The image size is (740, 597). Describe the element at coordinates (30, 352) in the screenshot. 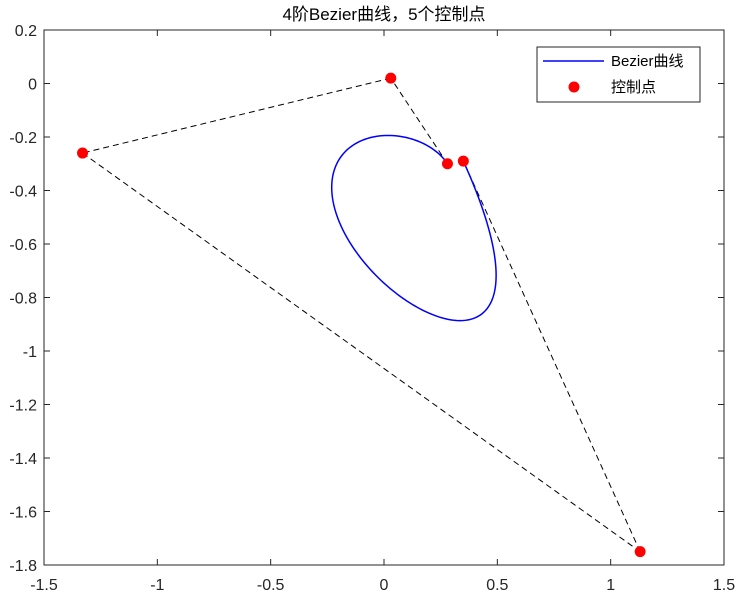

I see `y-tick-label: -1` at that location.